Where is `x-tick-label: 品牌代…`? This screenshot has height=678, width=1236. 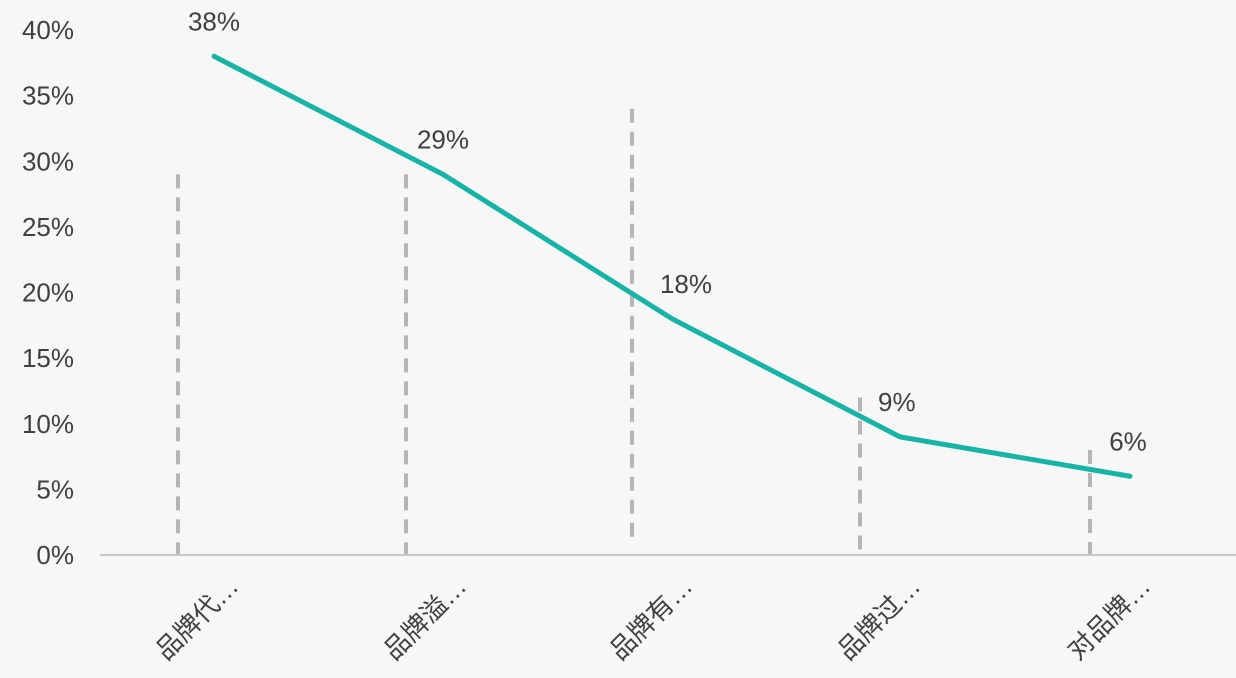
x-tick-label: 品牌代… is located at coordinates (196, 618).